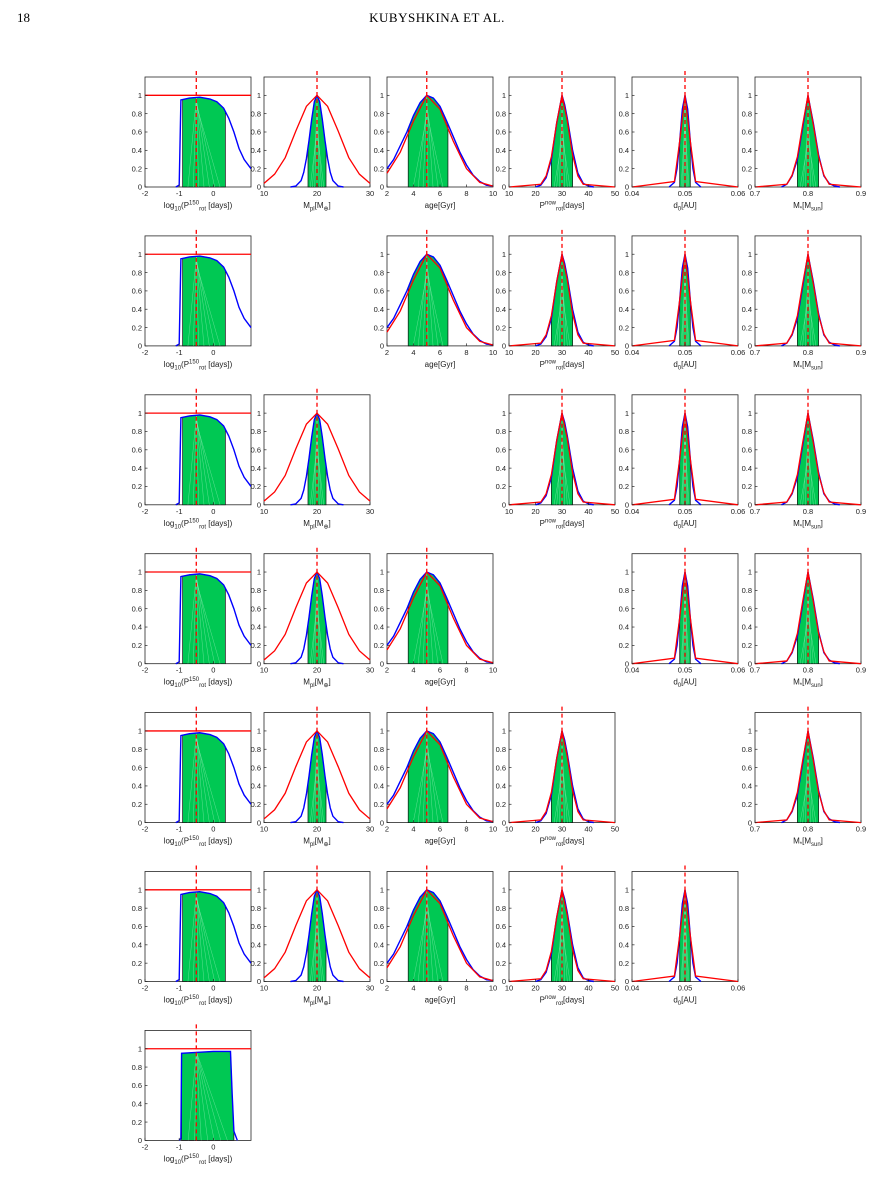  I want to click on x-axis-label-part: [AU], so click(689, 205).